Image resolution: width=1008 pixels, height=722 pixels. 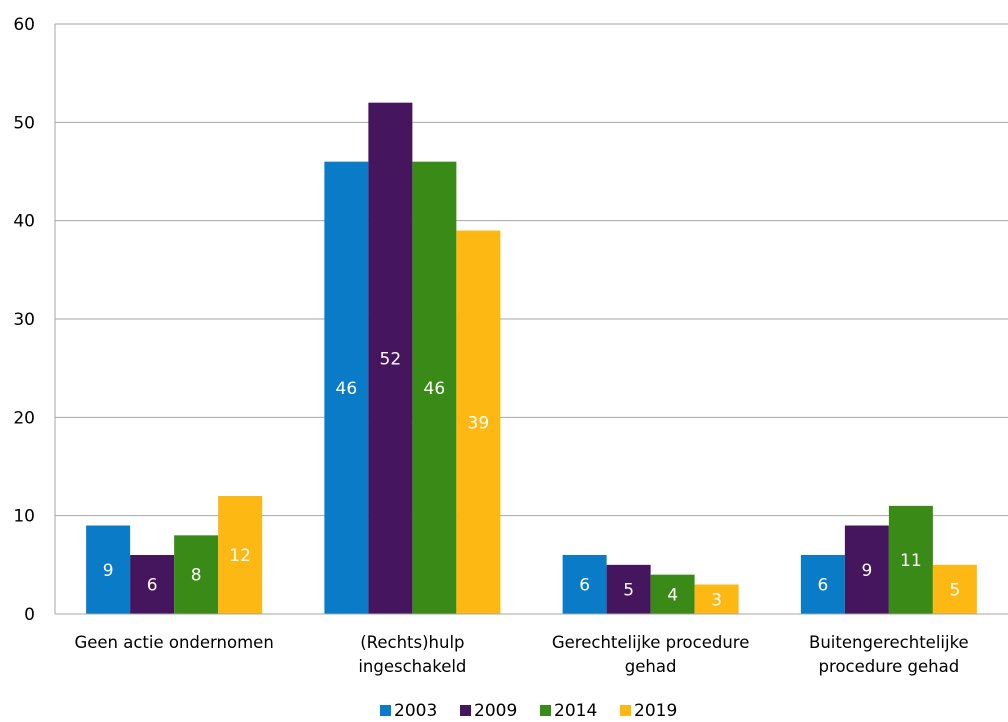 I want to click on y-tick-label-60: 60, so click(x=24, y=25).